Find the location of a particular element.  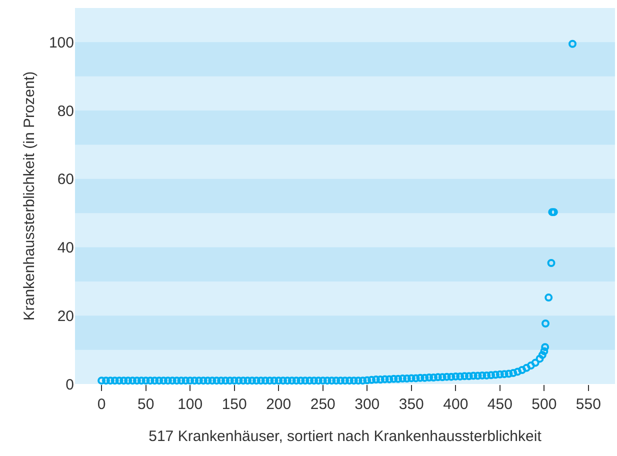

y-tick-label: 20 is located at coordinates (65, 316).